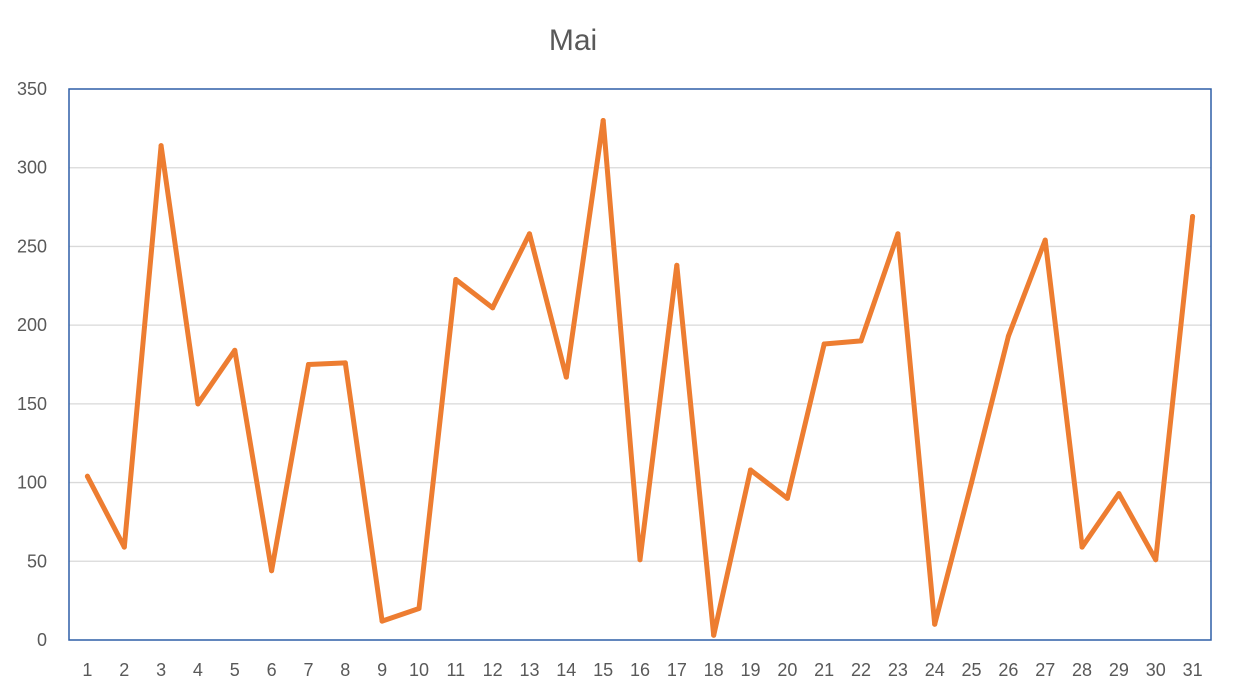  What do you see at coordinates (455, 670) in the screenshot?
I see `x-tick-label: 11` at bounding box center [455, 670].